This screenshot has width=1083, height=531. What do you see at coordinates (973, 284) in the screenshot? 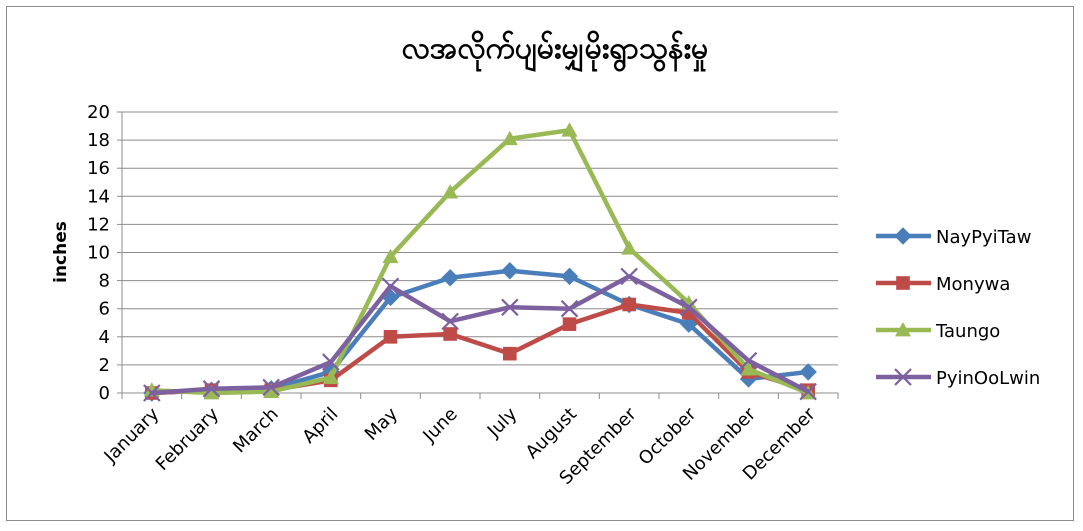
I see `legend-label: Monywa` at bounding box center [973, 284].